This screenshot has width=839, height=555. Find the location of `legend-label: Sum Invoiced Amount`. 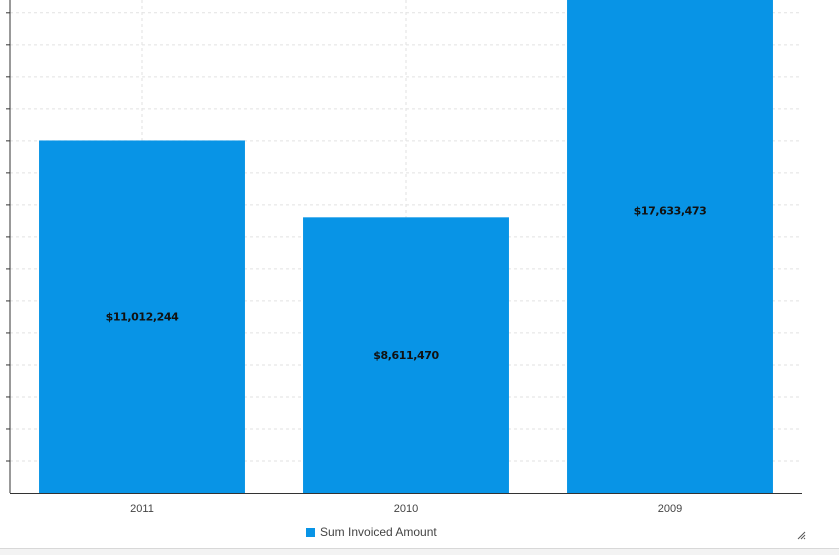

legend-label: Sum Invoiced Amount is located at coordinates (378, 532).